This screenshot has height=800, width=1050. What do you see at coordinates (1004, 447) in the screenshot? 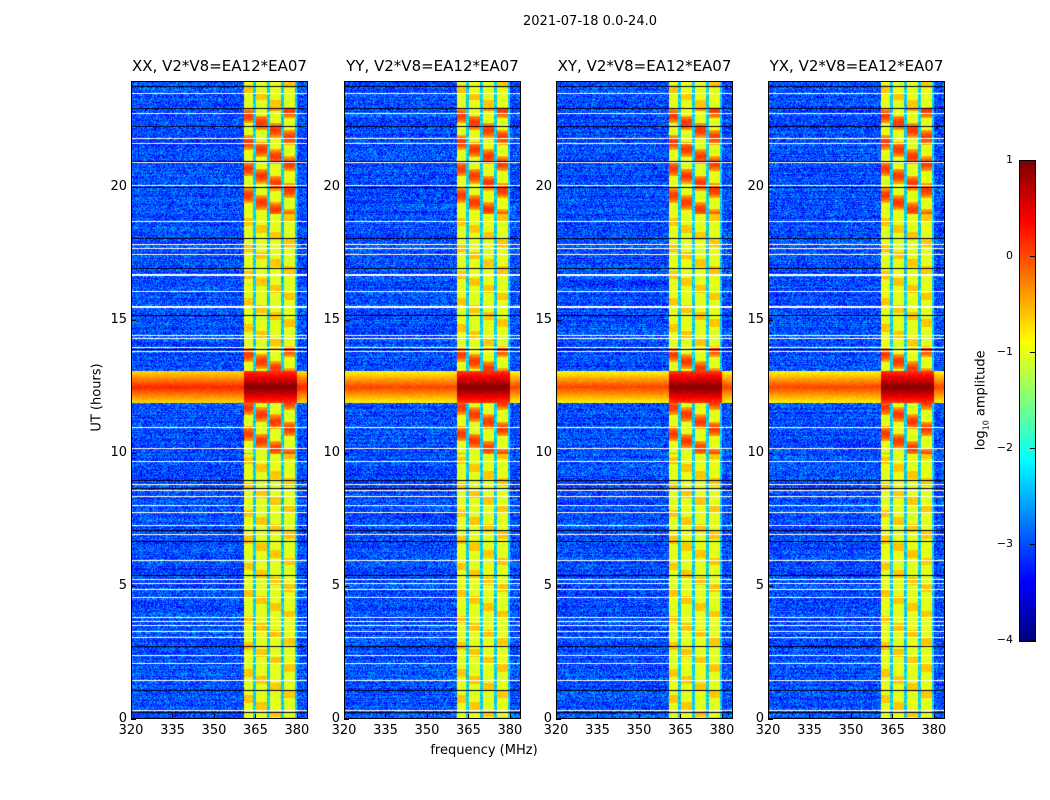
I see `colorbar-tick-label: −2` at bounding box center [1004, 447].